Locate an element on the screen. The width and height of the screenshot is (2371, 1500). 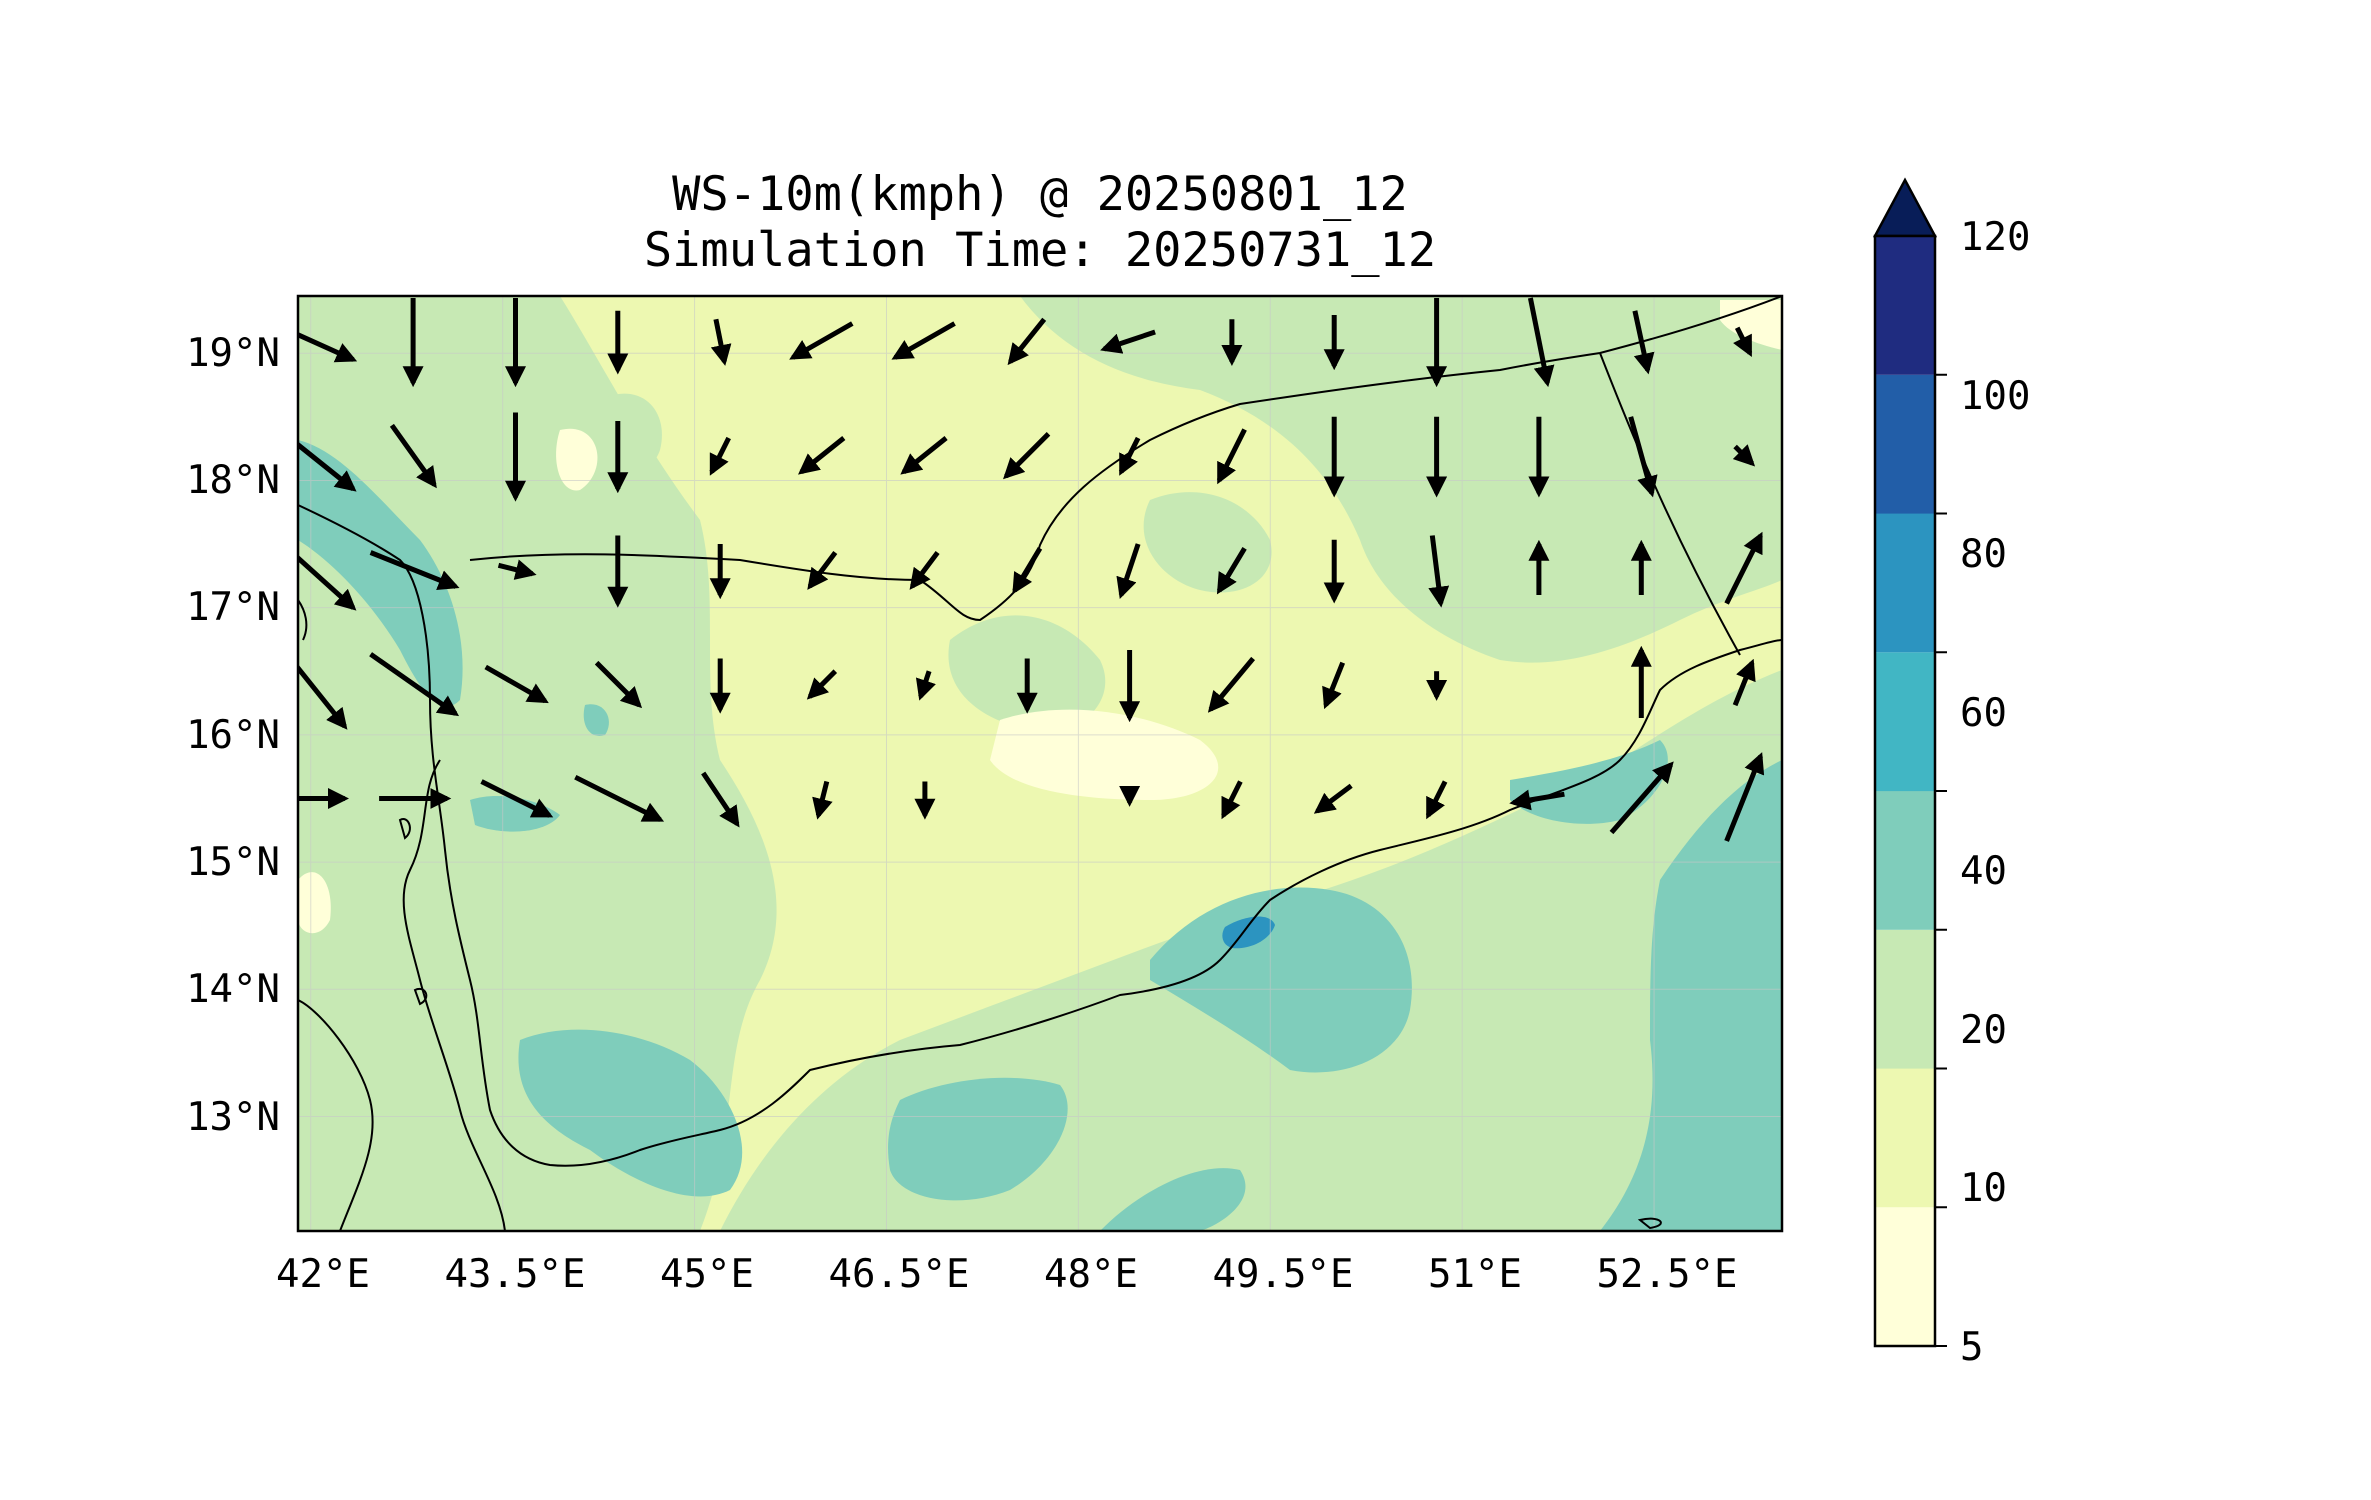
map-title-line2: Simulation Time: 20250731_12 is located at coordinates (1040, 250).